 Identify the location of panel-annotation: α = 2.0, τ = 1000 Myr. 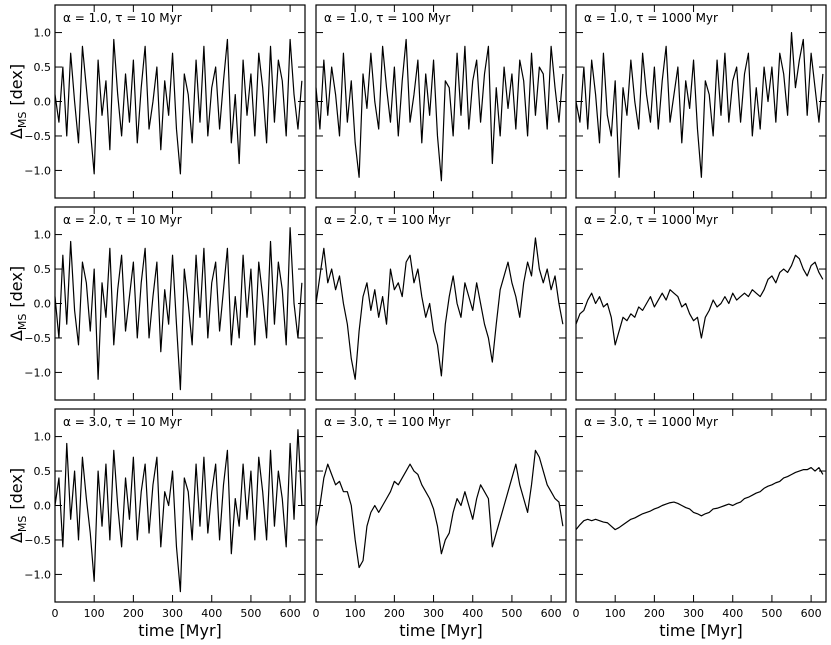
(651, 220).